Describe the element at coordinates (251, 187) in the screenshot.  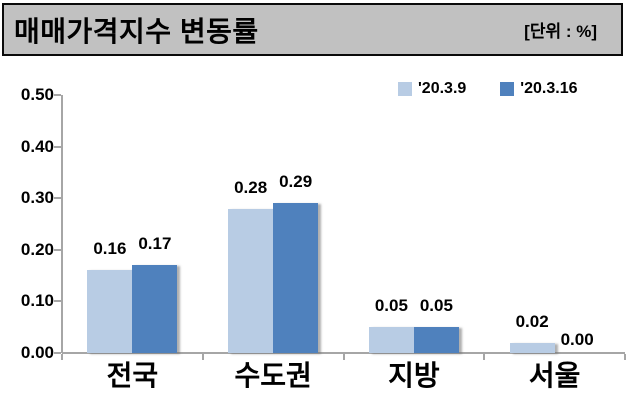
I see `bar-value-label: 0.28` at that location.